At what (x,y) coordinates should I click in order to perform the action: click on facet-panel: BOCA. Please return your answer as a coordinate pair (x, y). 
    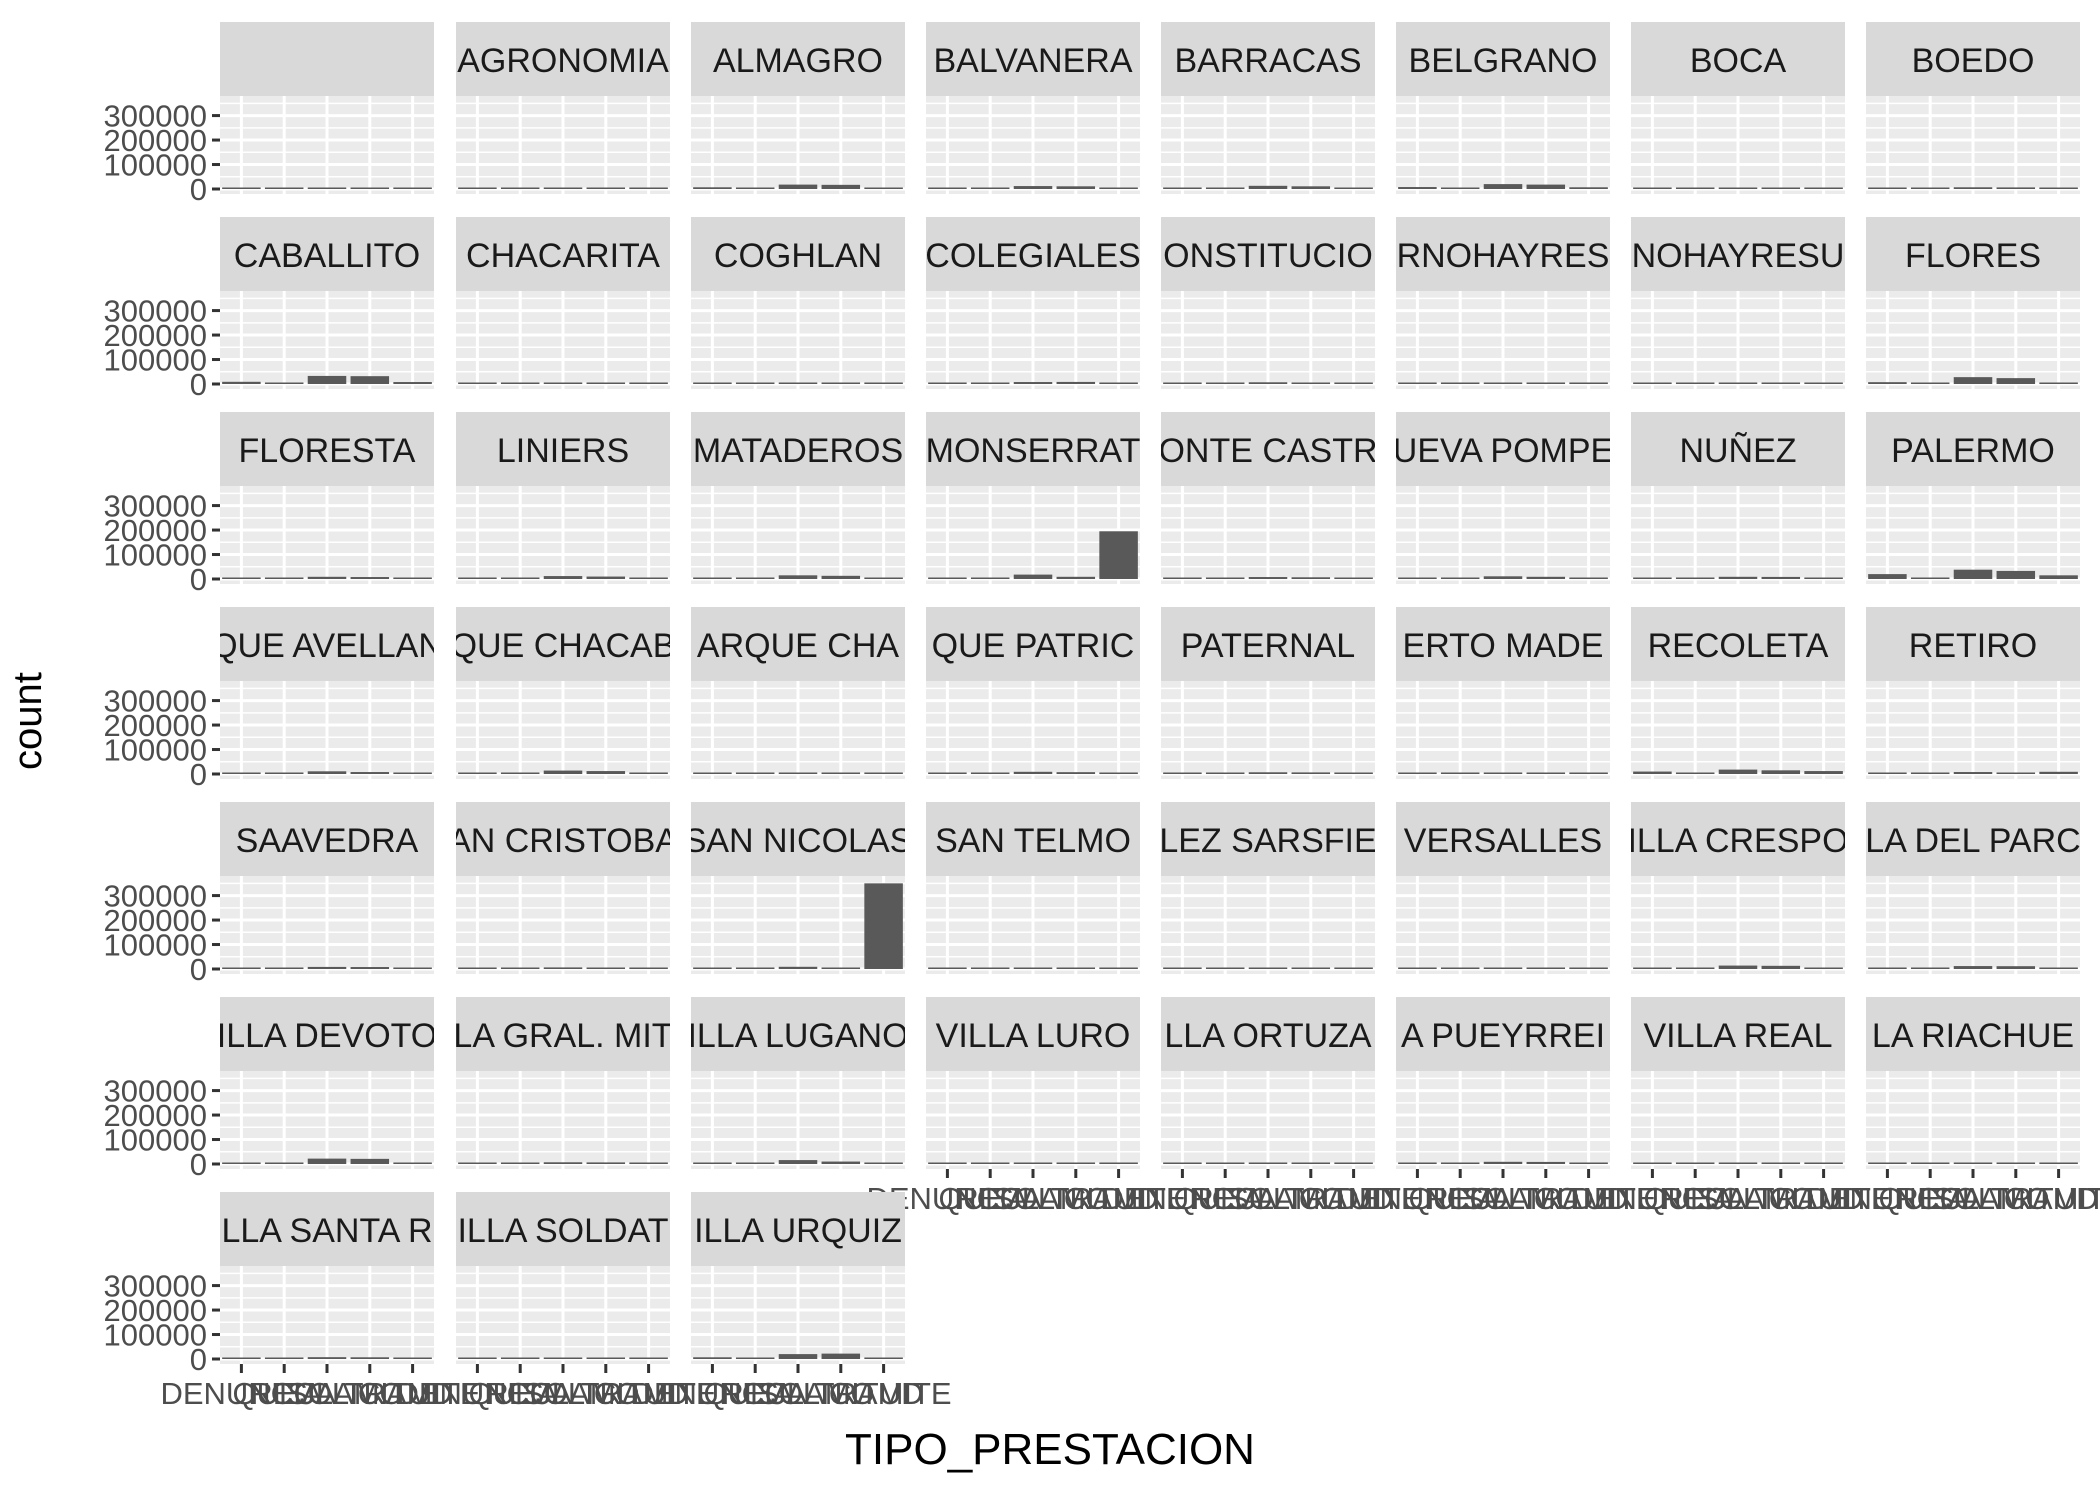
    Looking at the image, I should click on (1738, 108).